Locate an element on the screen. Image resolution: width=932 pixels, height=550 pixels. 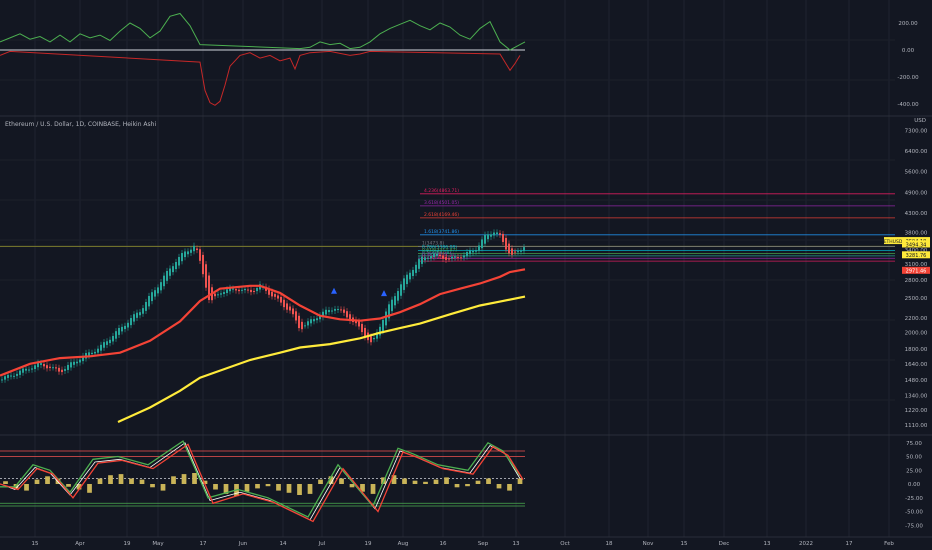
upper-oscillator-panel is located at coordinates (263, 59).